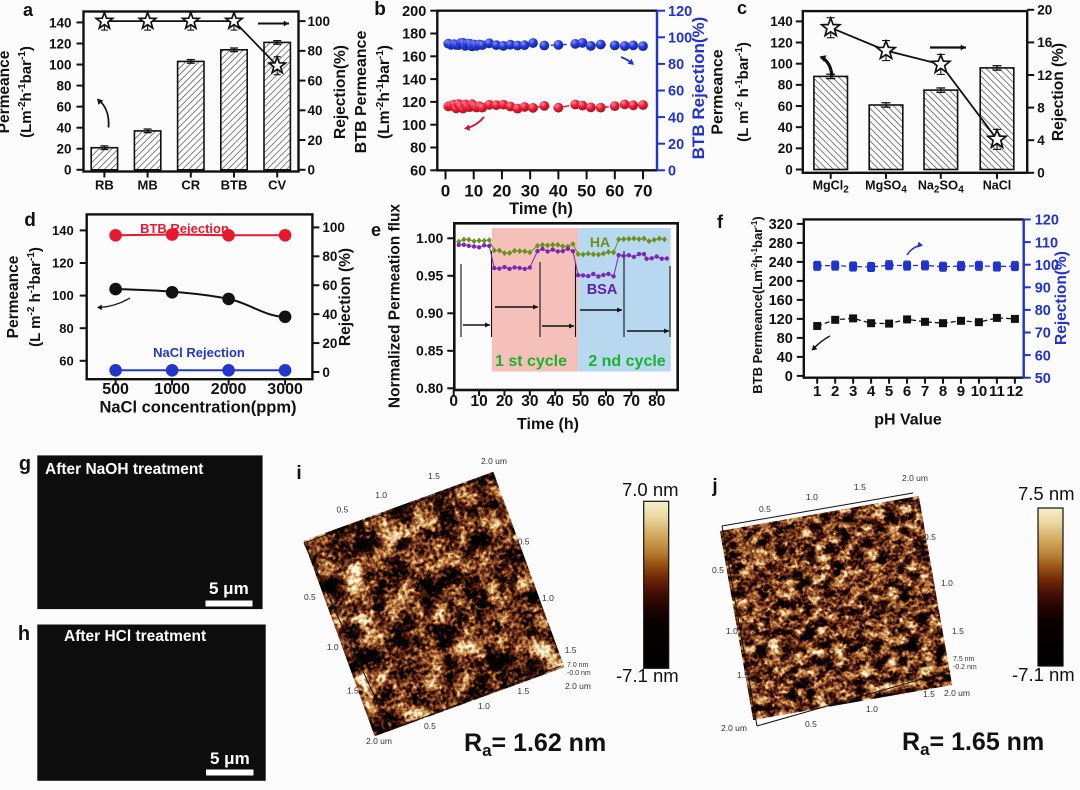 The image size is (1080, 790). I want to click on svg-text: 140, so click(60, 22).